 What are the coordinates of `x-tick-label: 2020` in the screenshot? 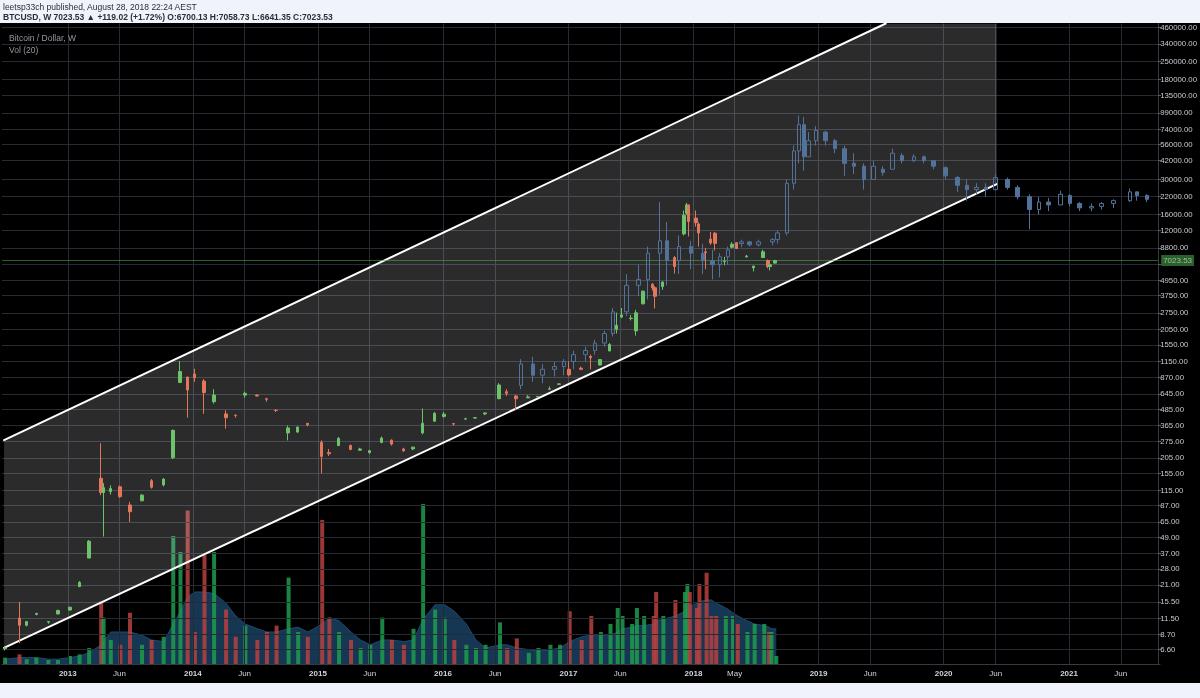 It's located at (944, 673).